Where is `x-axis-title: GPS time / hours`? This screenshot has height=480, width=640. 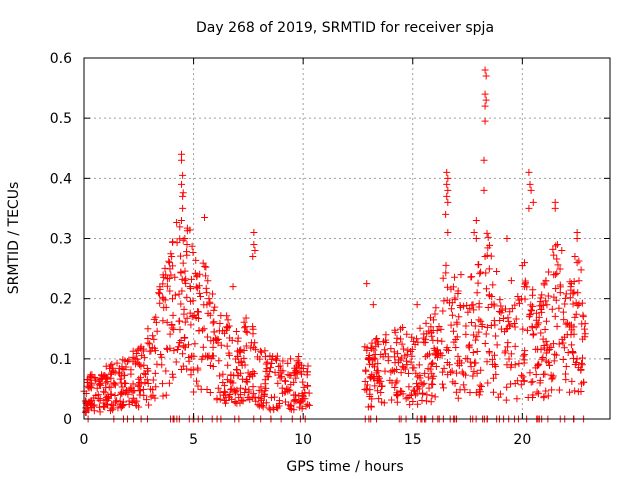
x-axis-title: GPS time / hours is located at coordinates (344, 467).